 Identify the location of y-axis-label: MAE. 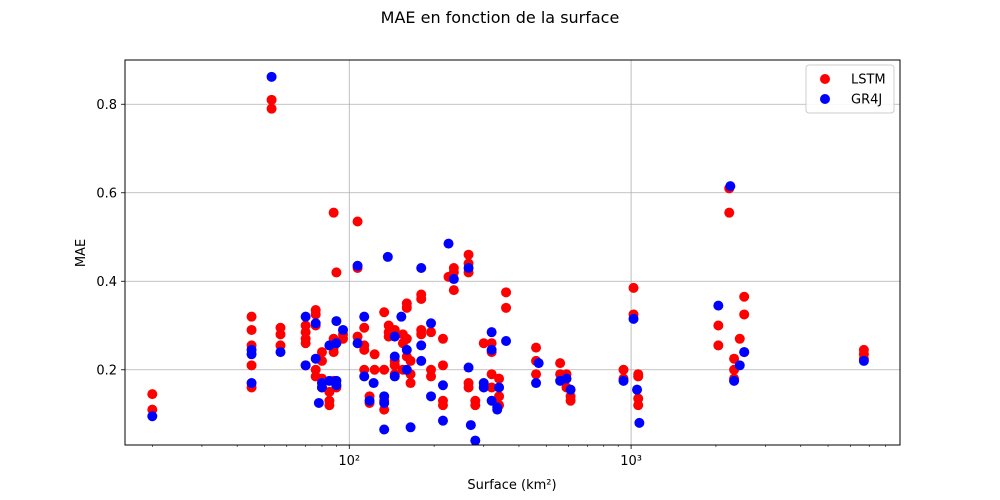
(81, 253).